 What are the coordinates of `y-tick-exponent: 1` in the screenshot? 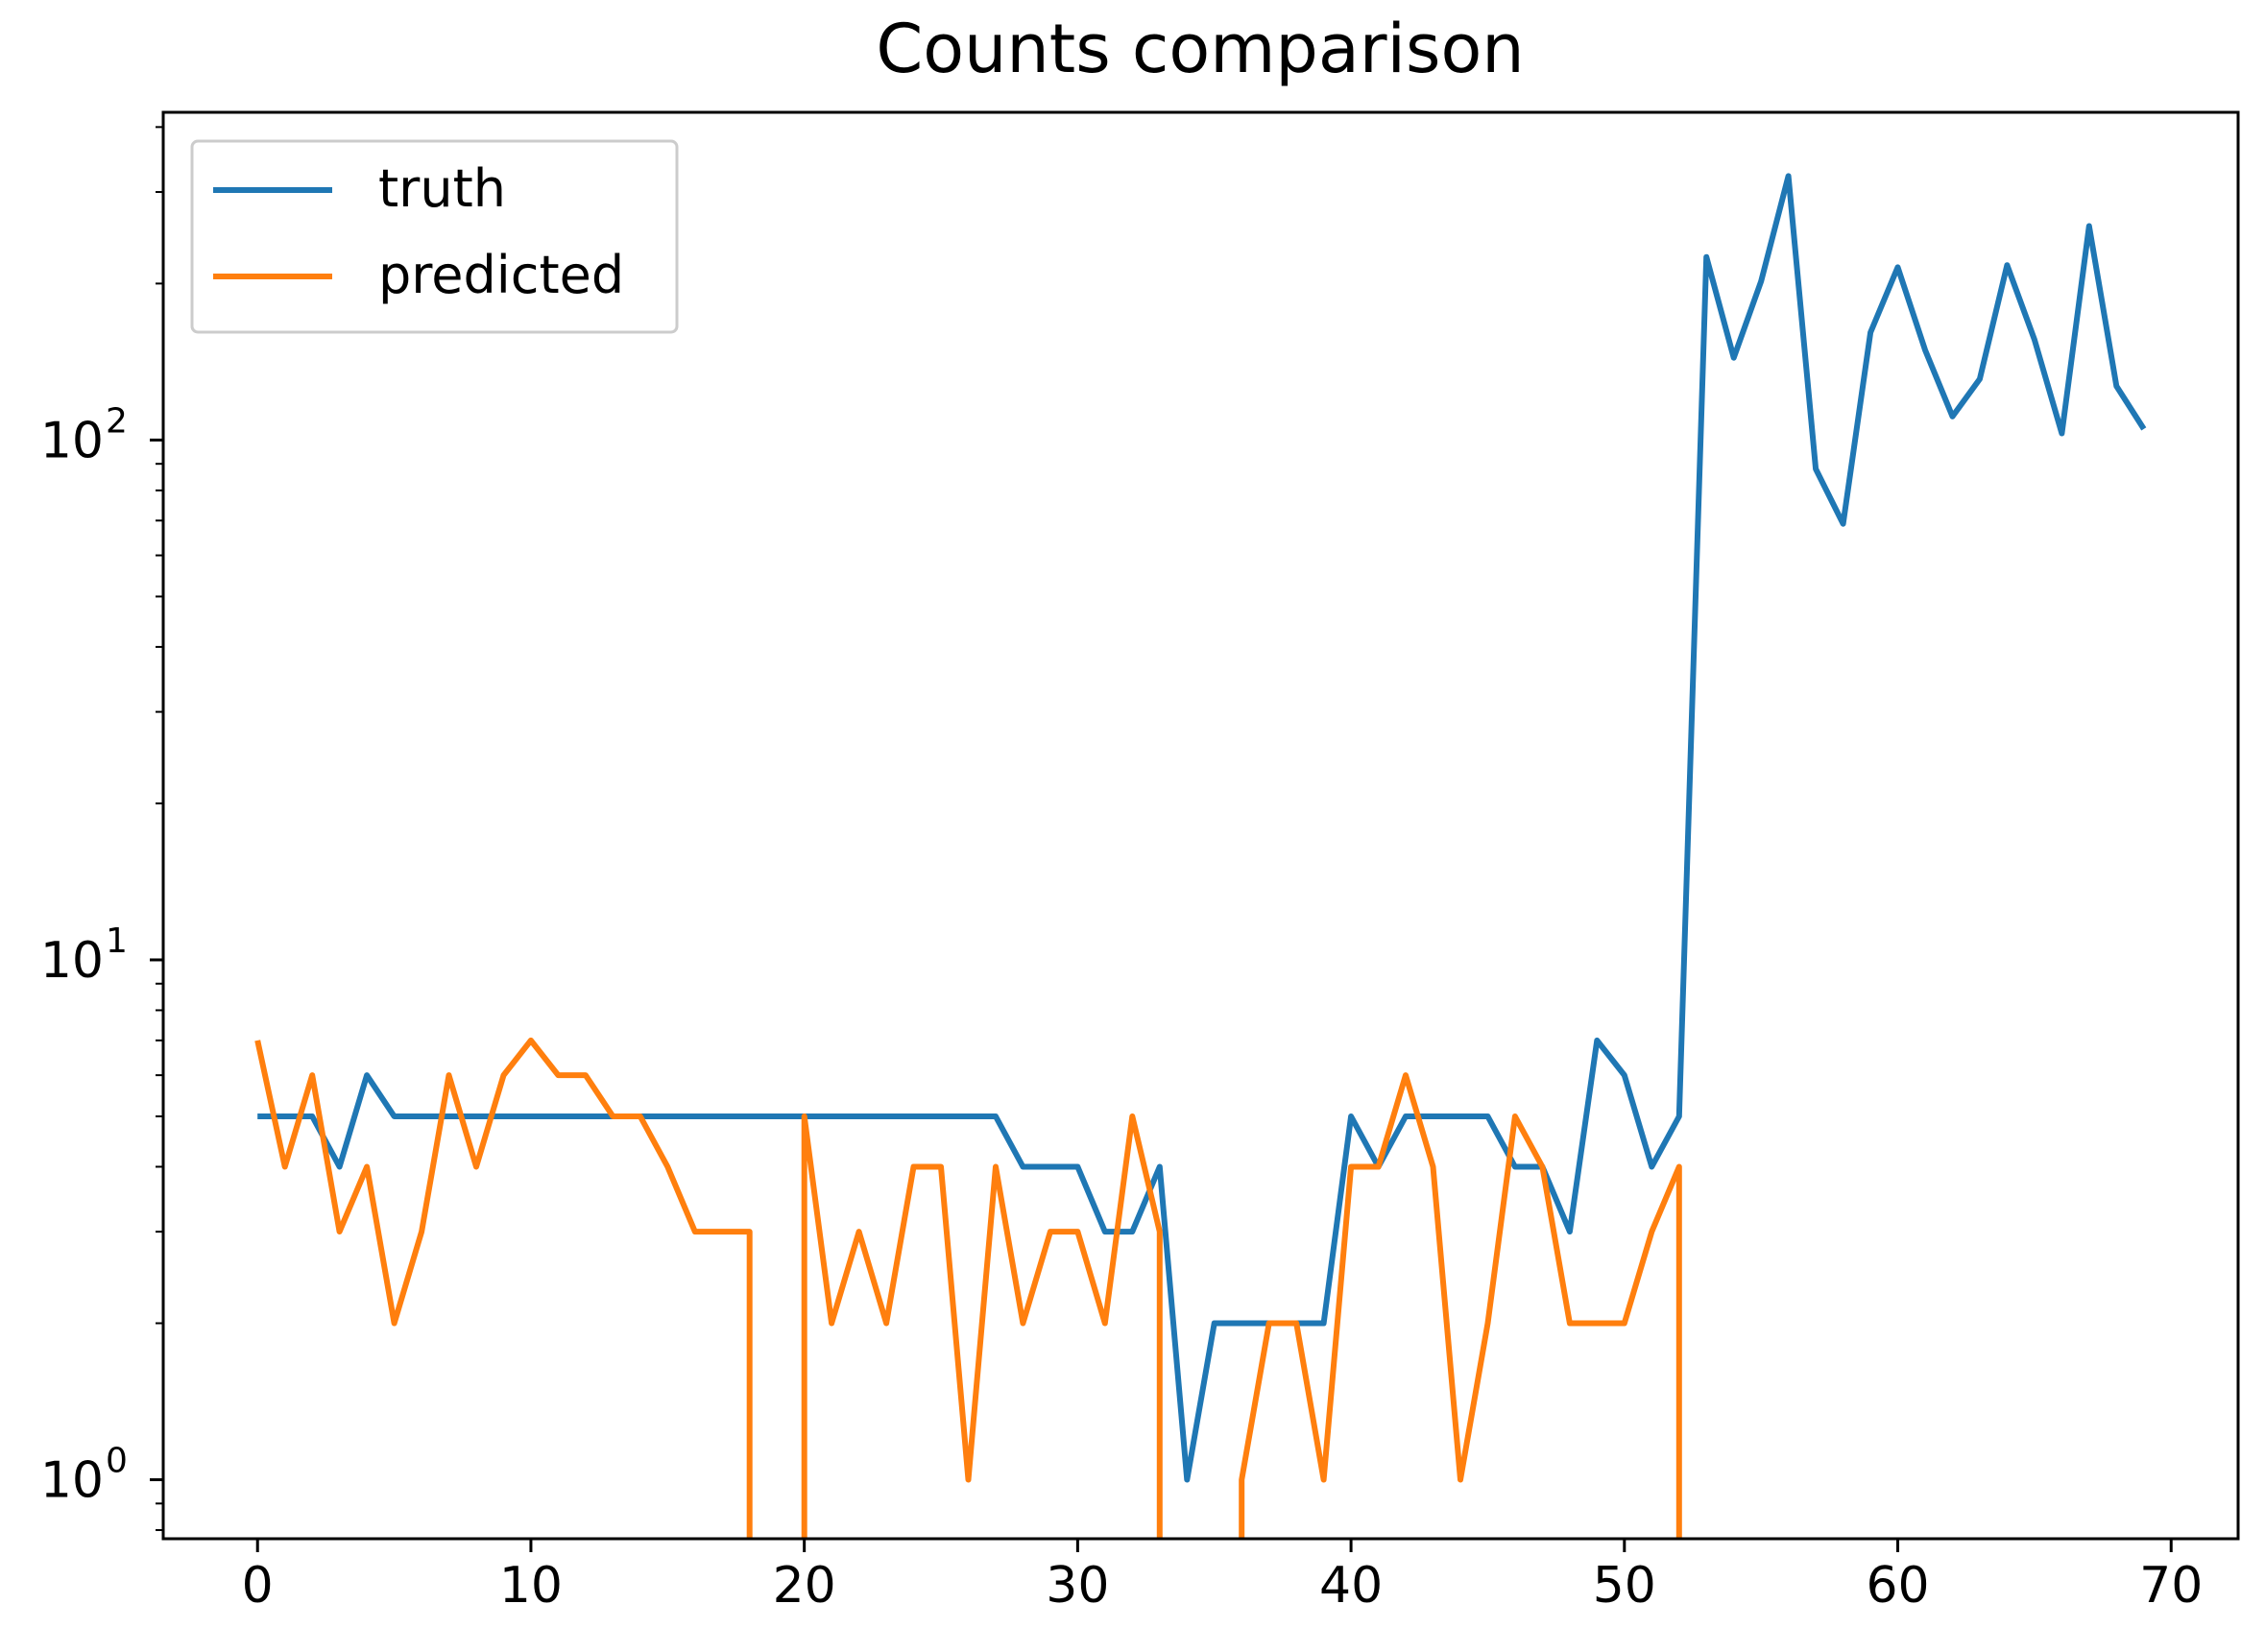 It's located at (117, 941).